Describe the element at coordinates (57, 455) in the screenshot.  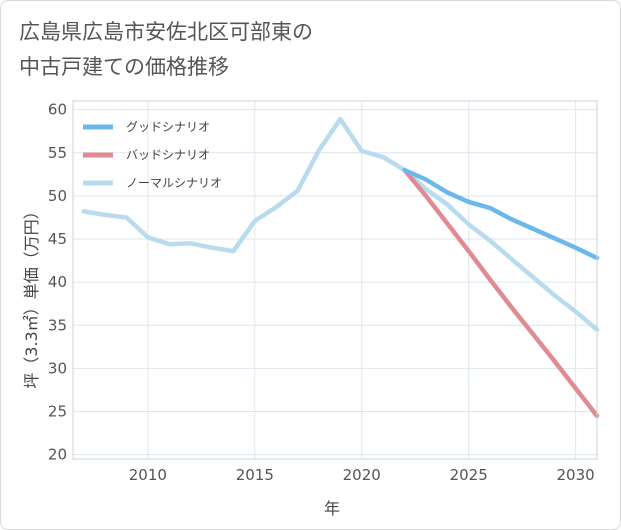
I see `y-tick-label: 20` at that location.